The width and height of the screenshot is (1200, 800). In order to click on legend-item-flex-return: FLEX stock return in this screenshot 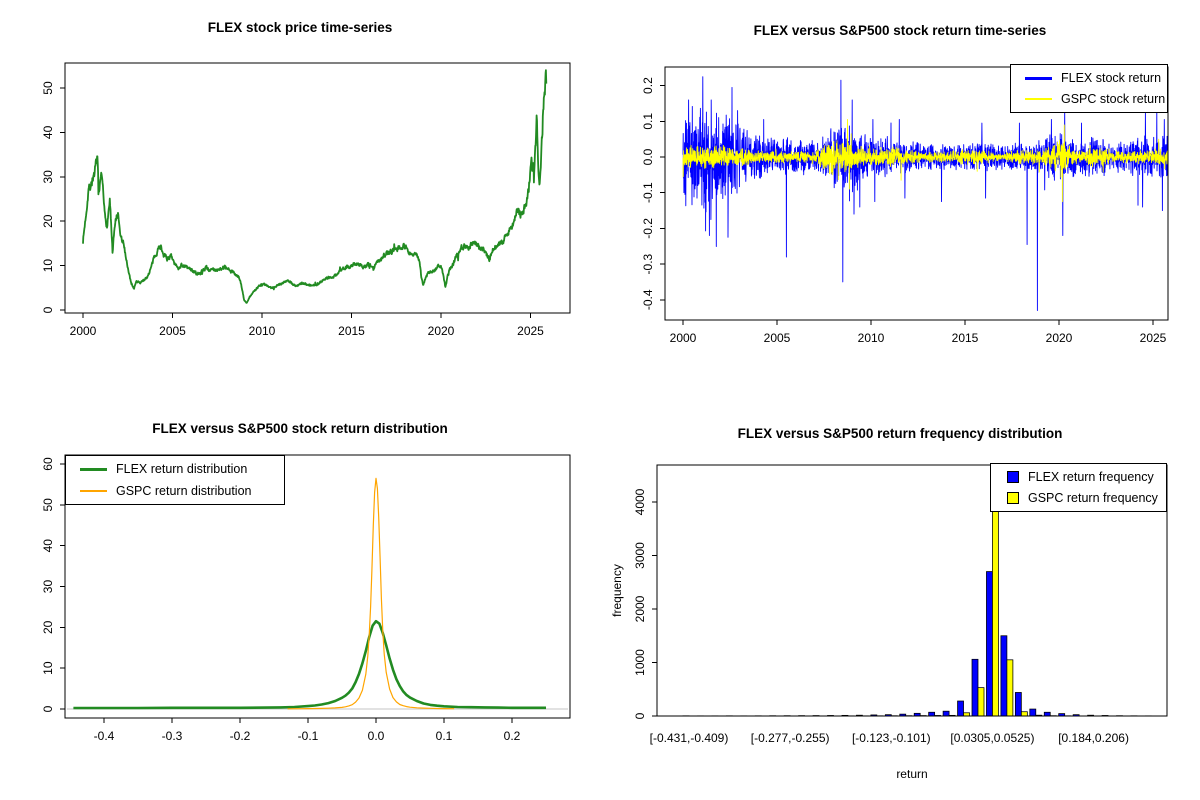, I will do `click(1096, 78)`.